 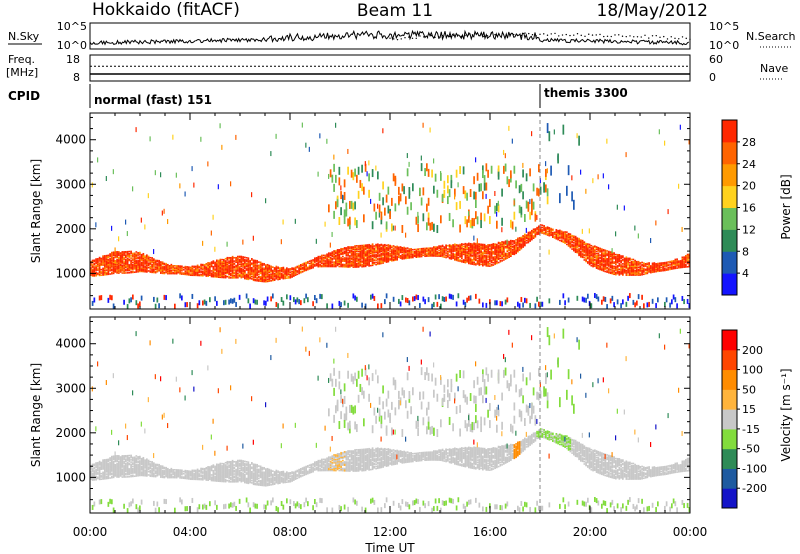 I want to click on noise-search-point, so click(x=622, y=36).